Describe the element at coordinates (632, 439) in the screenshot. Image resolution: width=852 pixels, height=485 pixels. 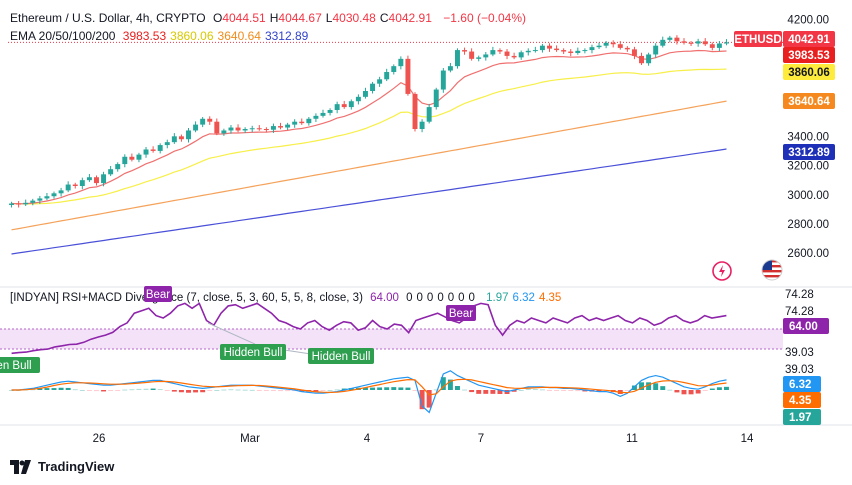
I see `time-tick: 11` at that location.